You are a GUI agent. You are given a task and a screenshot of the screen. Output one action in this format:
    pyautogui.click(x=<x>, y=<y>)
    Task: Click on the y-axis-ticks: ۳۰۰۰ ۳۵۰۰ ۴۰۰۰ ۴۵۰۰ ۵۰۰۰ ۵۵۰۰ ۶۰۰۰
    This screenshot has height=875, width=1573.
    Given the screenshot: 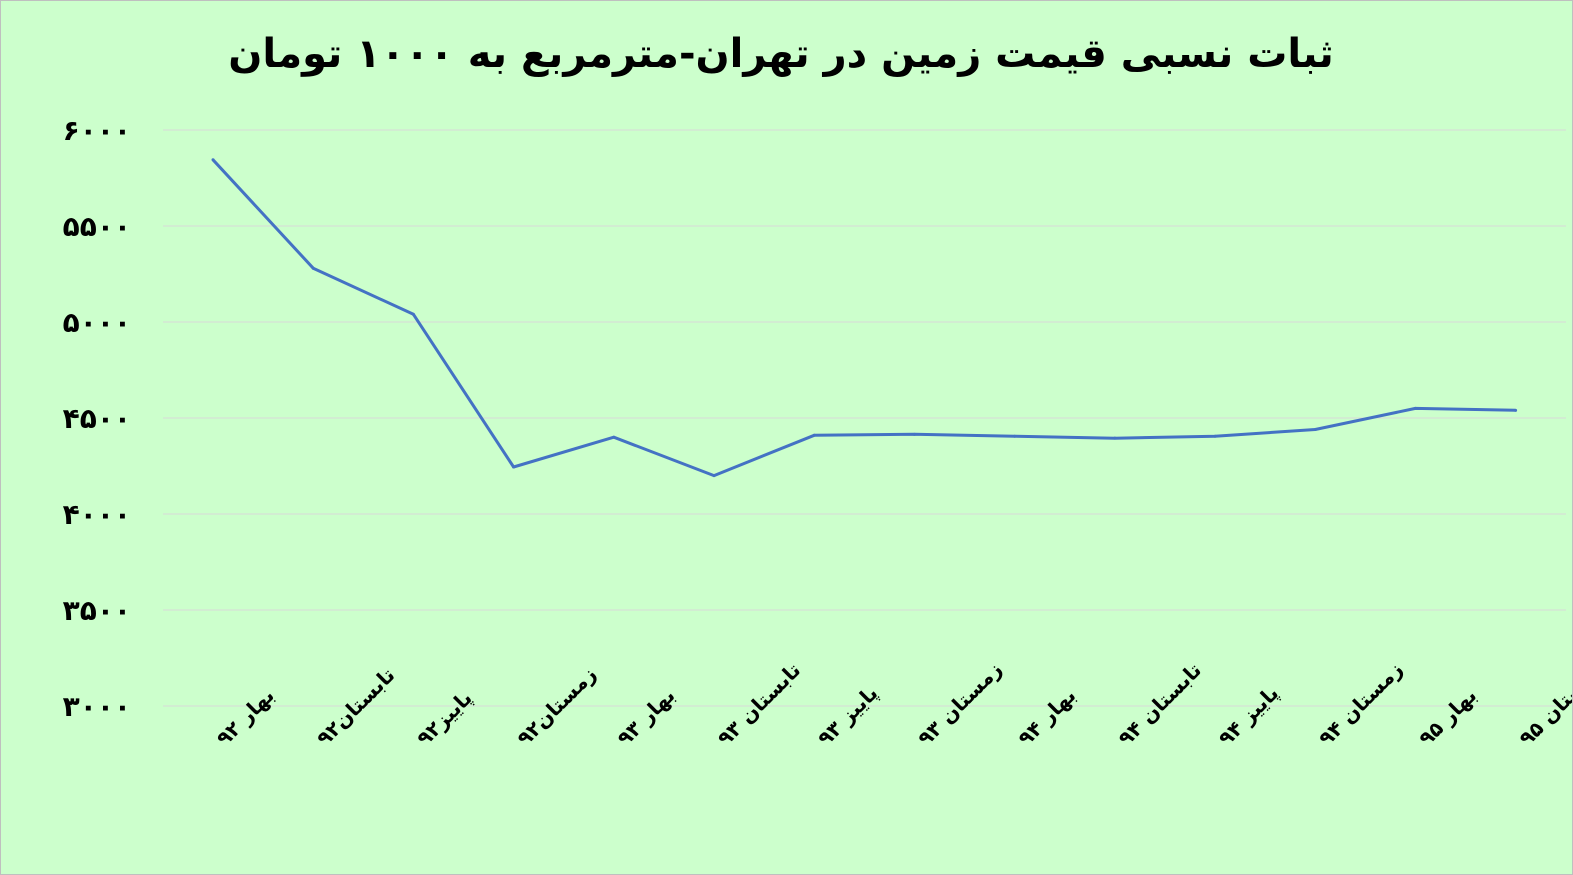 What is the action you would take?
    pyautogui.click(x=97, y=418)
    